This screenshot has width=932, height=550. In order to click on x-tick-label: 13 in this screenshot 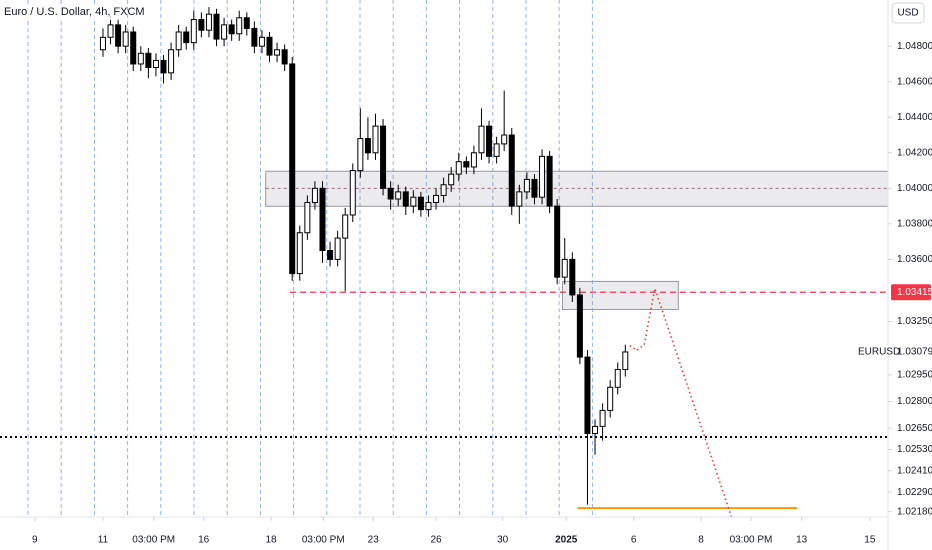, I will do `click(802, 540)`.